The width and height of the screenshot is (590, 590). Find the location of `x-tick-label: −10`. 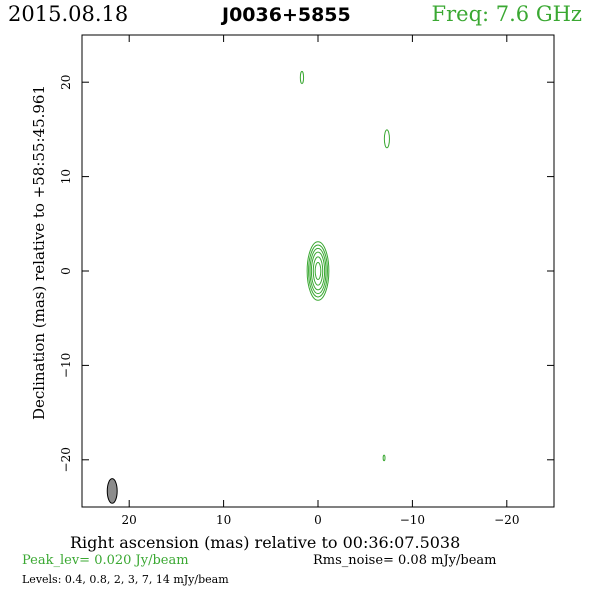

x-tick-label: −10 is located at coordinates (412, 520).